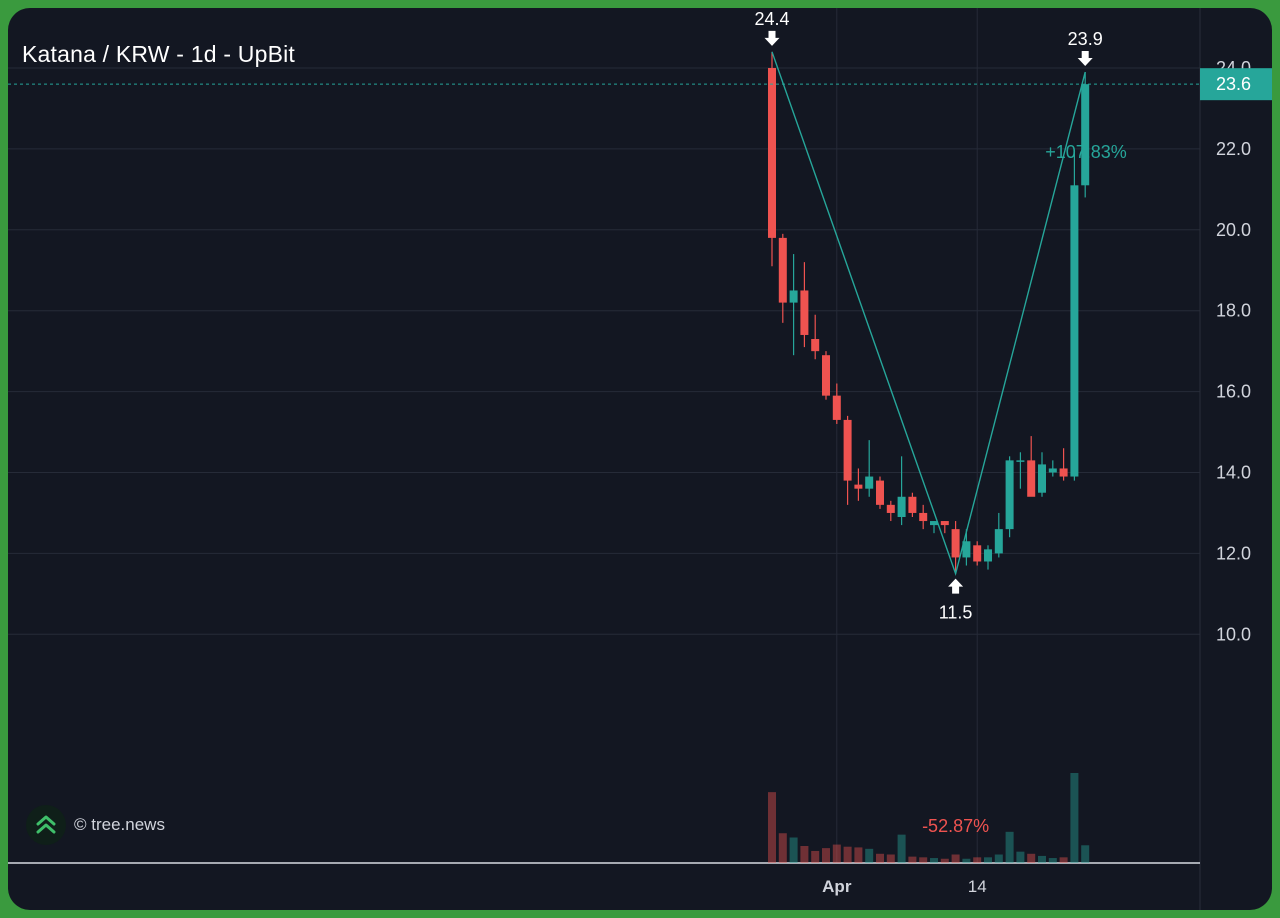 The image size is (1280, 918). What do you see at coordinates (955, 826) in the screenshot?
I see `change-label-down: -52.87%` at bounding box center [955, 826].